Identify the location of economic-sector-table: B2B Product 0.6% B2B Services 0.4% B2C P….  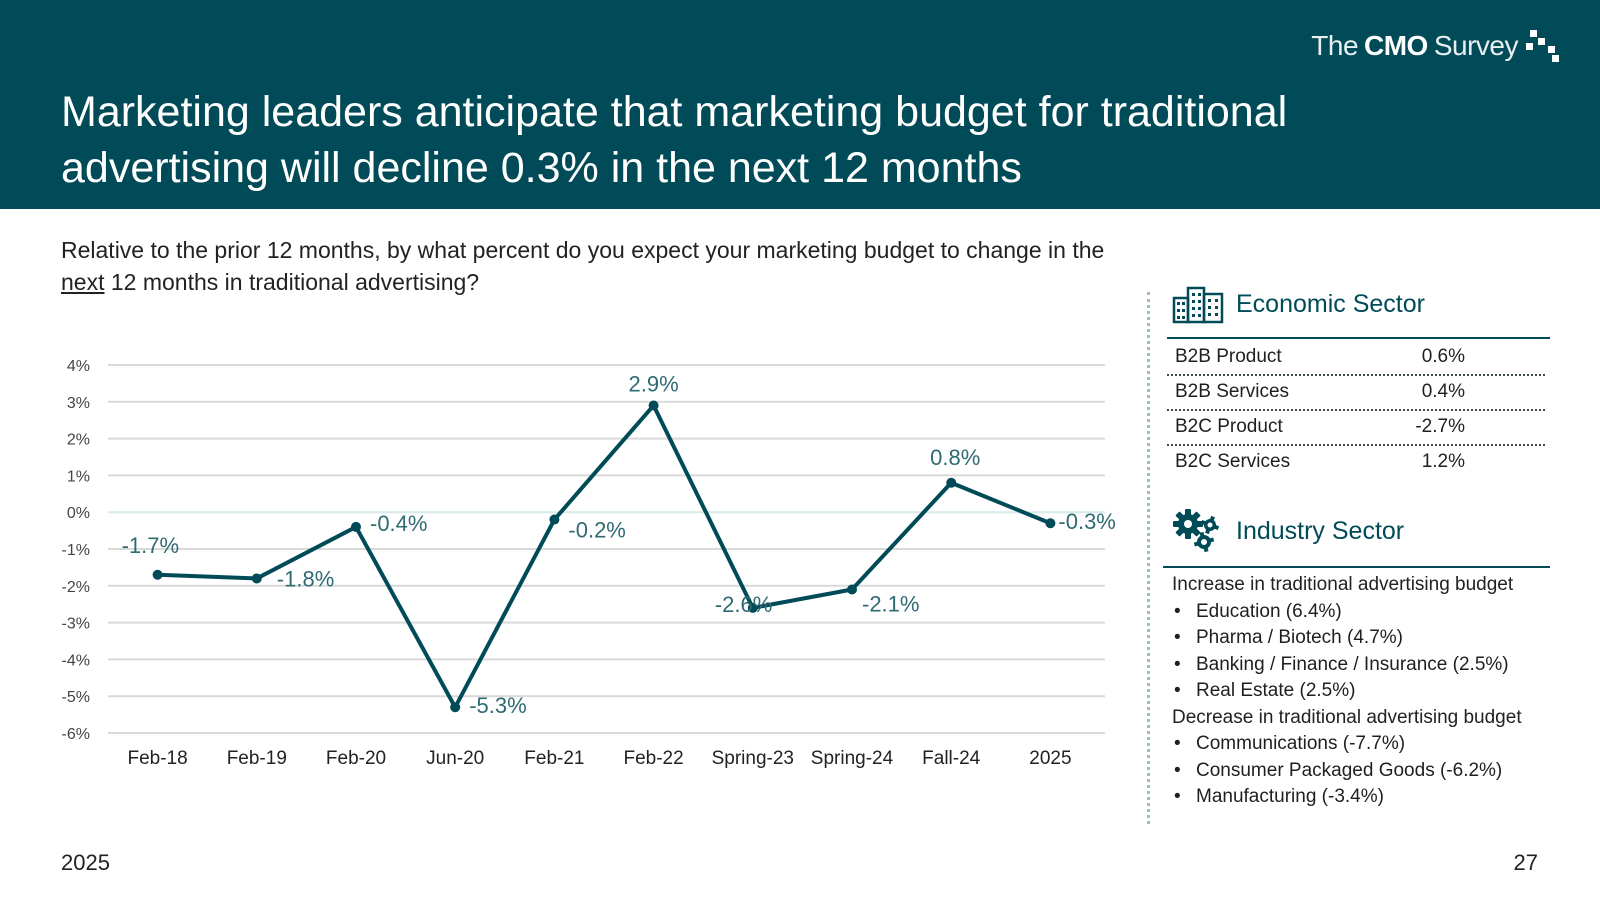
(1356, 411).